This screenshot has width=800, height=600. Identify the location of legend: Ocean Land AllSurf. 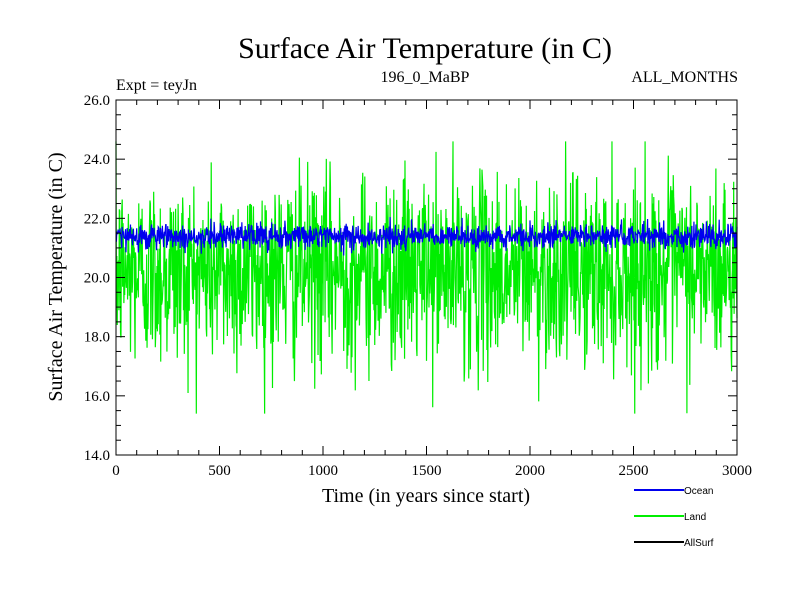
(674, 517).